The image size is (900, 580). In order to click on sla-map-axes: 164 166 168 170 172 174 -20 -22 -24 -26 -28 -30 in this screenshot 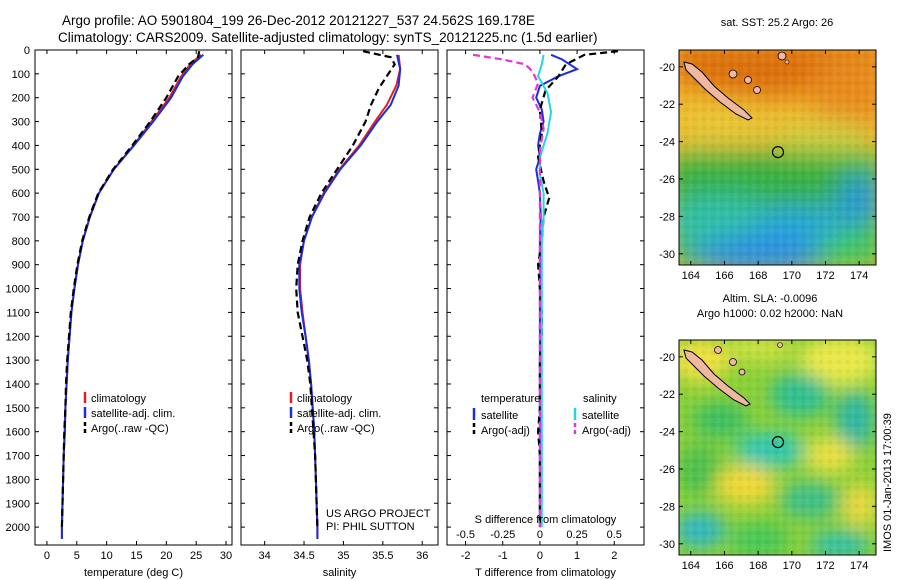, I will do `click(767, 456)`.